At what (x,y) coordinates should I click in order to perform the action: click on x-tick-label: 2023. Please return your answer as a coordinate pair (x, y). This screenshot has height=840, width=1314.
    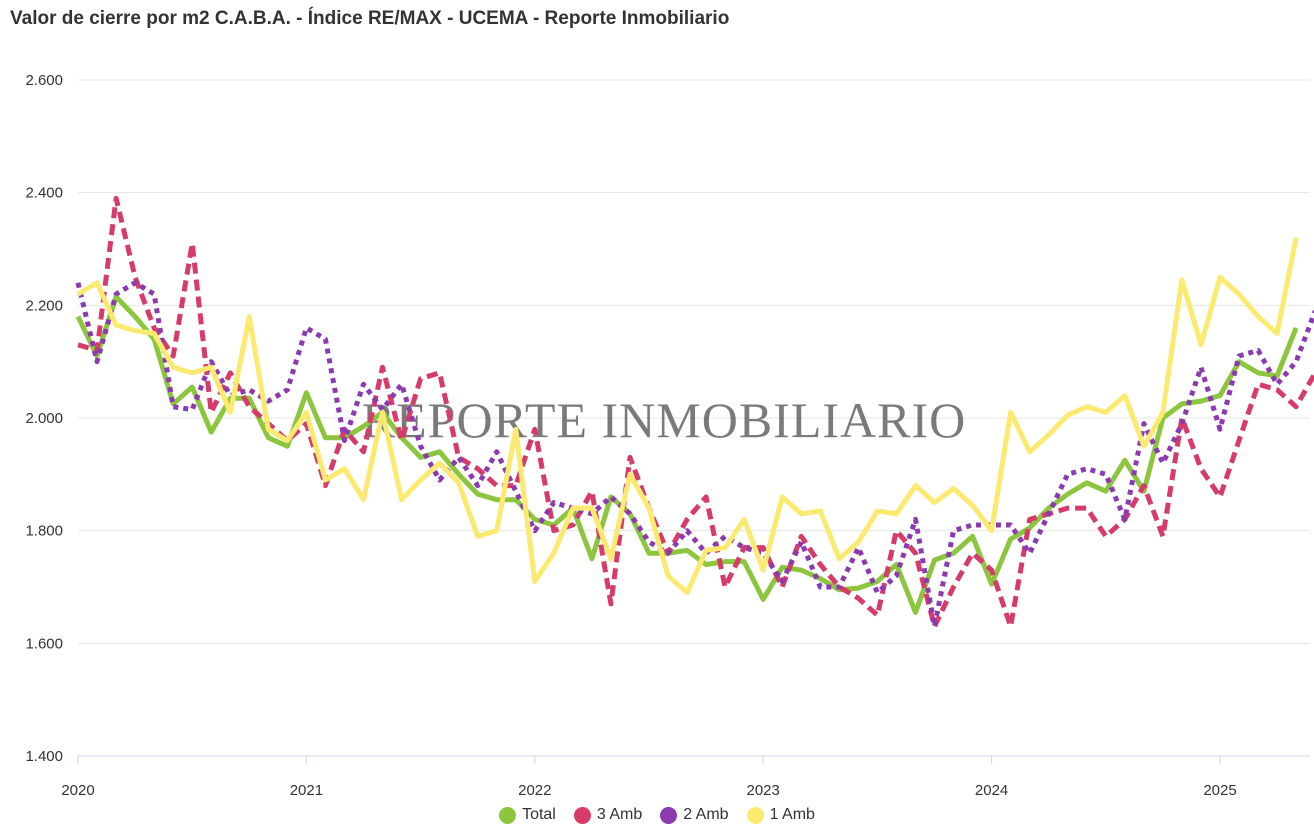
    Looking at the image, I should click on (763, 790).